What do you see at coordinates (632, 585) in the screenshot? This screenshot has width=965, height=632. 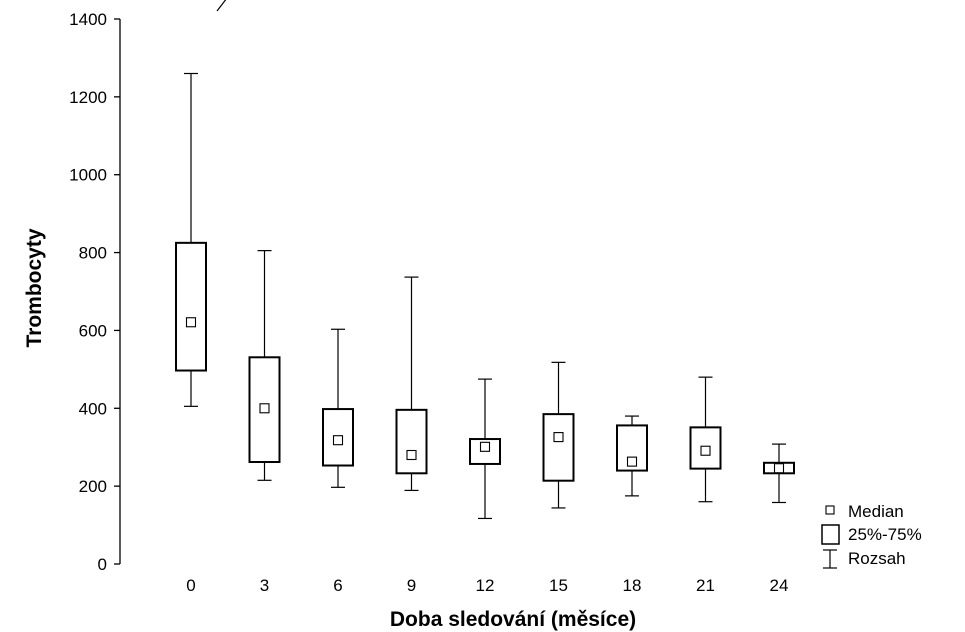 I see `x-tick-label: 18` at bounding box center [632, 585].